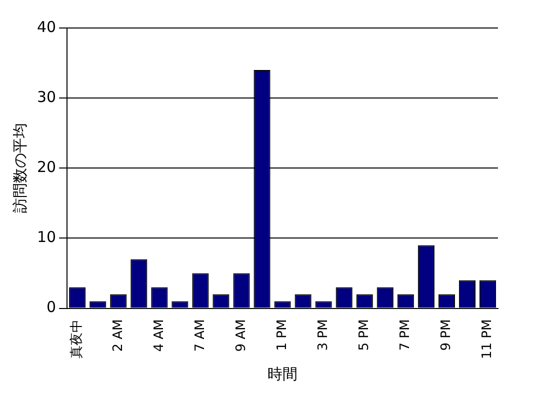 This screenshot has height=398, width=548. What do you see at coordinates (118, 335) in the screenshot?
I see `x-tick-label: 2 AM` at bounding box center [118, 335].